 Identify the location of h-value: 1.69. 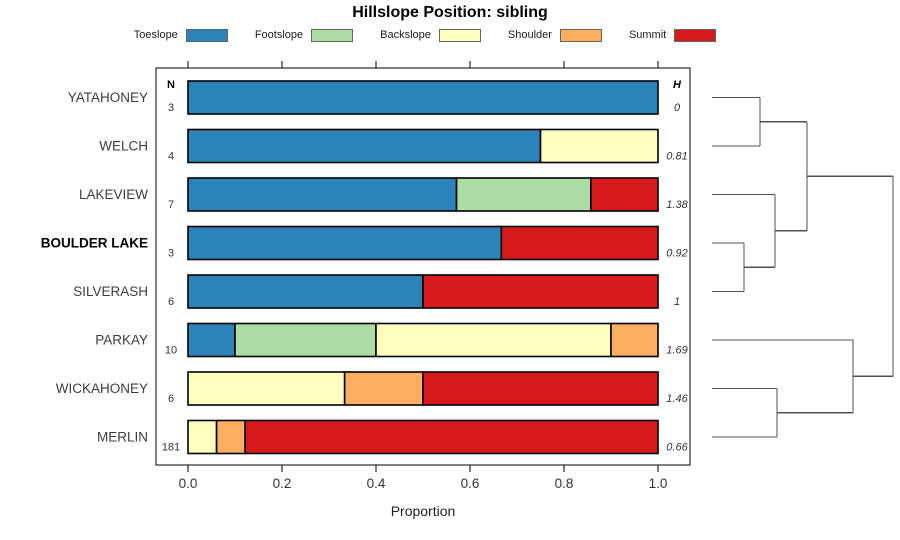
(676, 351).